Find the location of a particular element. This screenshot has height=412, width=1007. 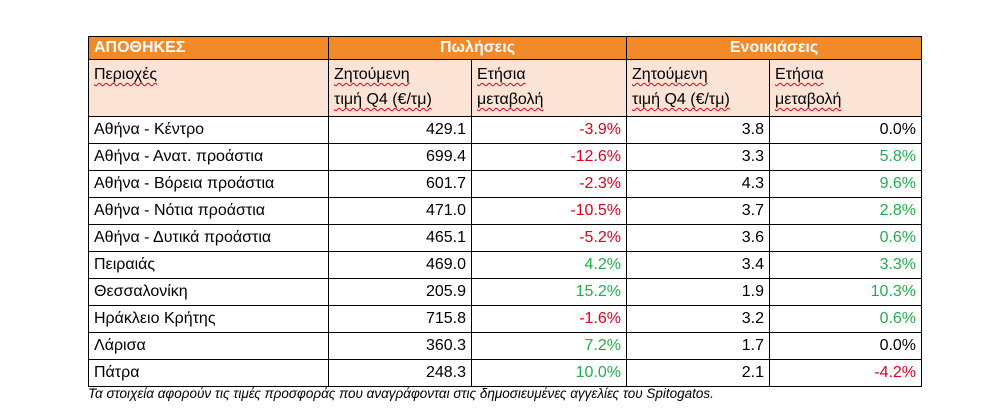

sales-change-label-line2: μεταβολή is located at coordinates (510, 99).